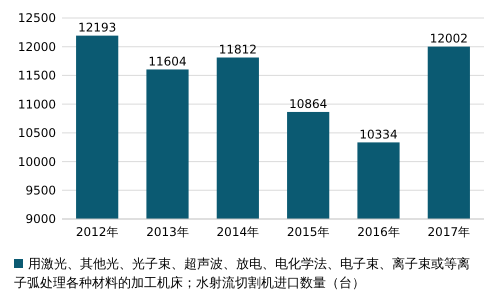  I want to click on legend-label: 用激光、其他光、光子束、超声波、放电、电化学法、电子束、离子束或等离子弧处理各种材料的加工机床；水射流切割机进口数量（台）, so click(242, 273).